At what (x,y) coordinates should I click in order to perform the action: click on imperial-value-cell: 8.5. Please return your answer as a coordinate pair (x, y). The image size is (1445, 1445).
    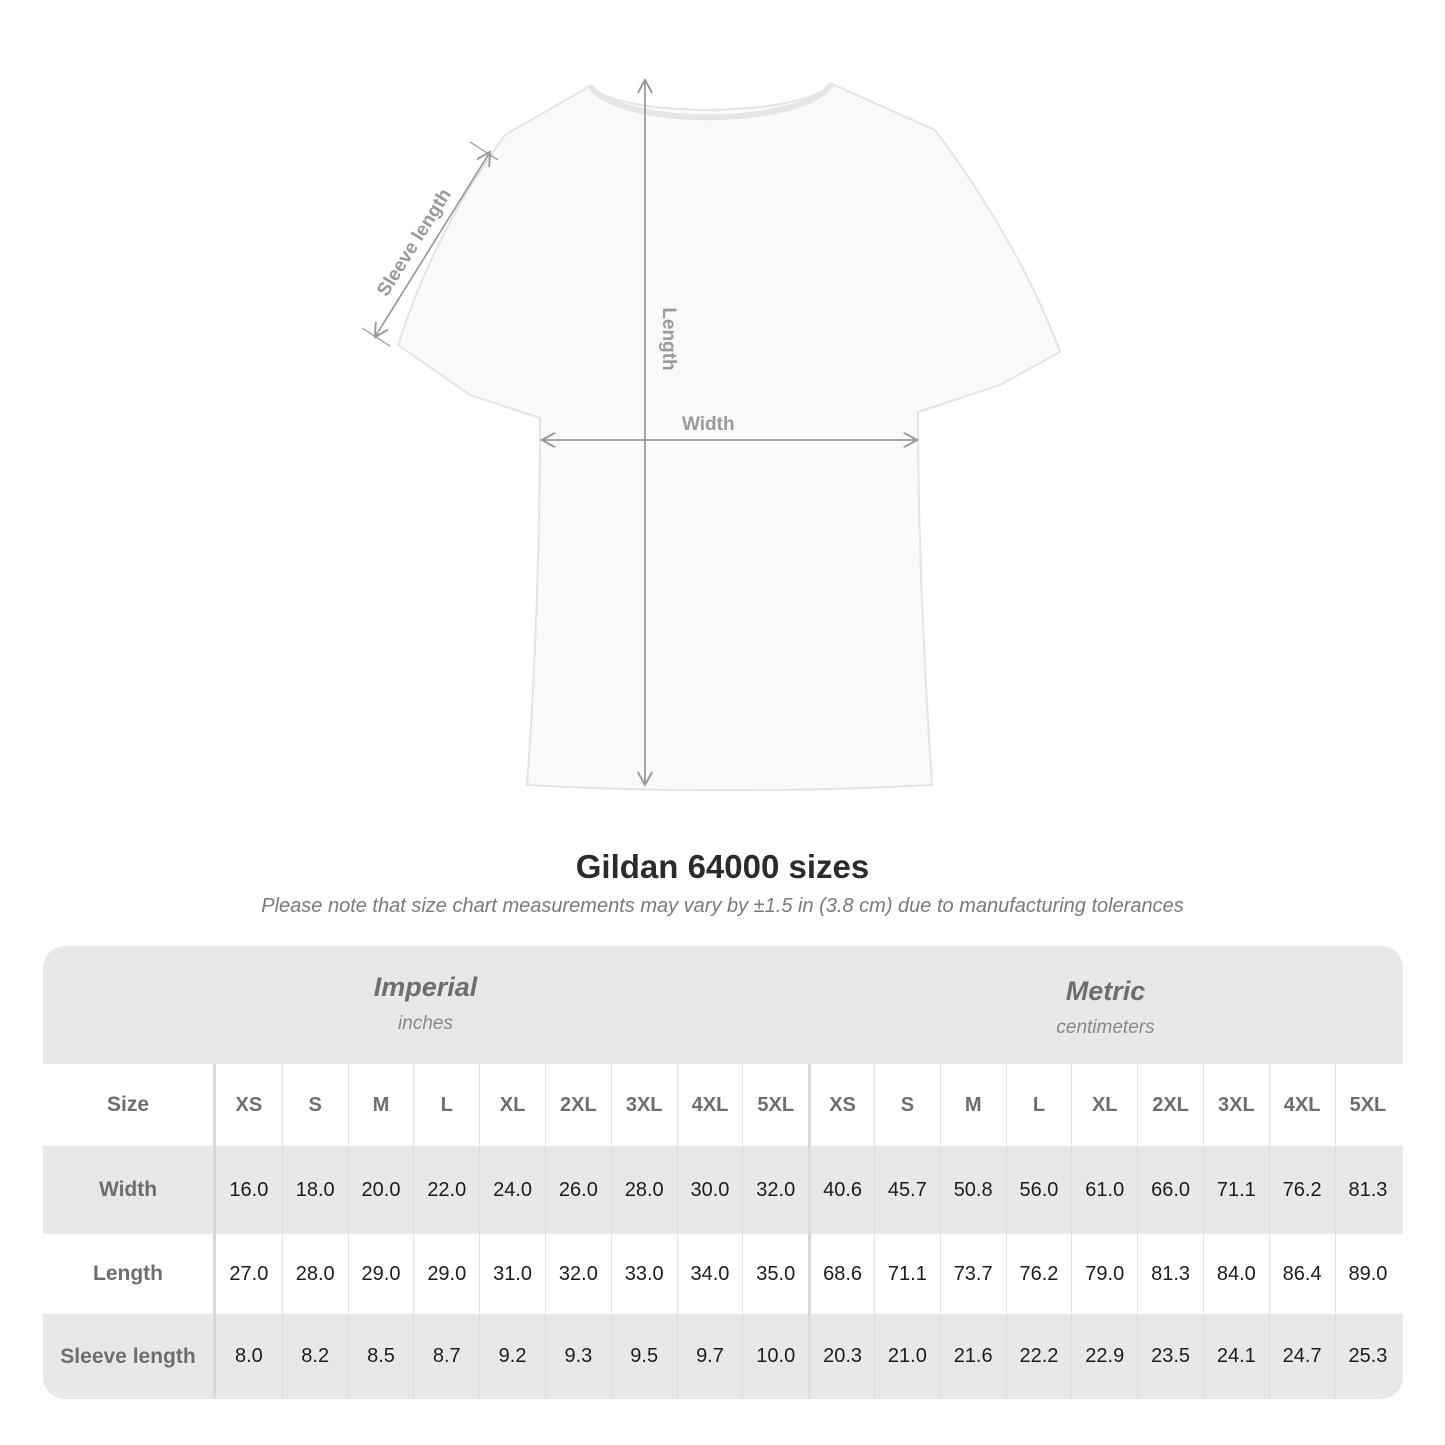
    Looking at the image, I should click on (380, 1356).